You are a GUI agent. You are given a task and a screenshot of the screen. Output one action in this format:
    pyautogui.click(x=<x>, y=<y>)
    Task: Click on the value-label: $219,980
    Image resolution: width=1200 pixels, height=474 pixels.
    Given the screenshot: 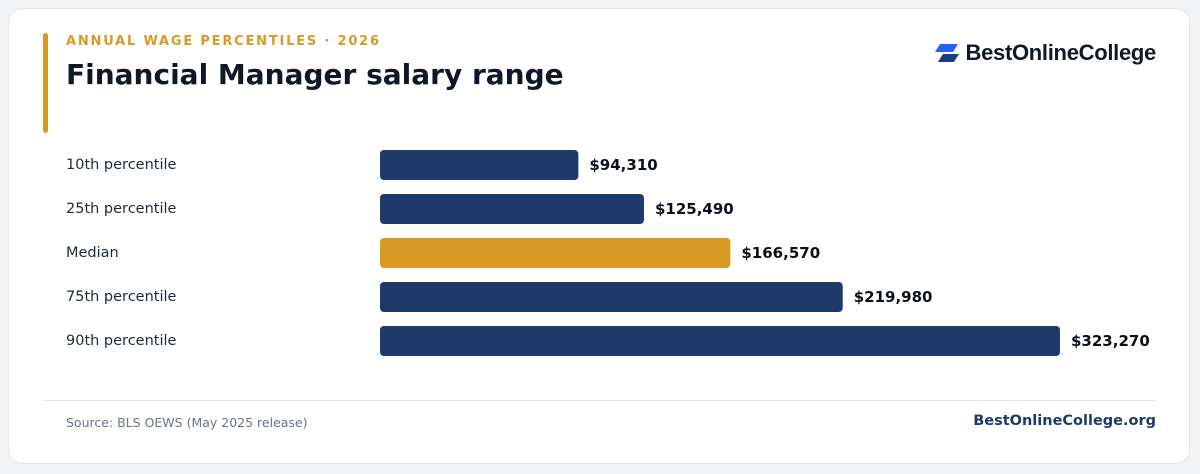 What is the action you would take?
    pyautogui.click(x=893, y=297)
    